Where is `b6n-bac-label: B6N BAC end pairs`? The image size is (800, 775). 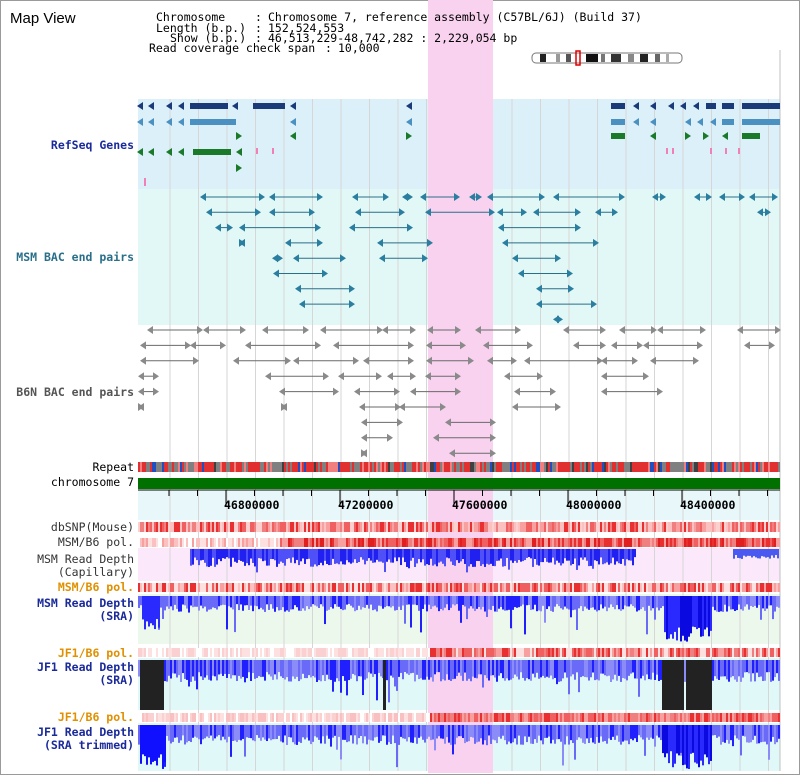
b6n-bac-label: B6N BAC end pairs is located at coordinates (75, 392).